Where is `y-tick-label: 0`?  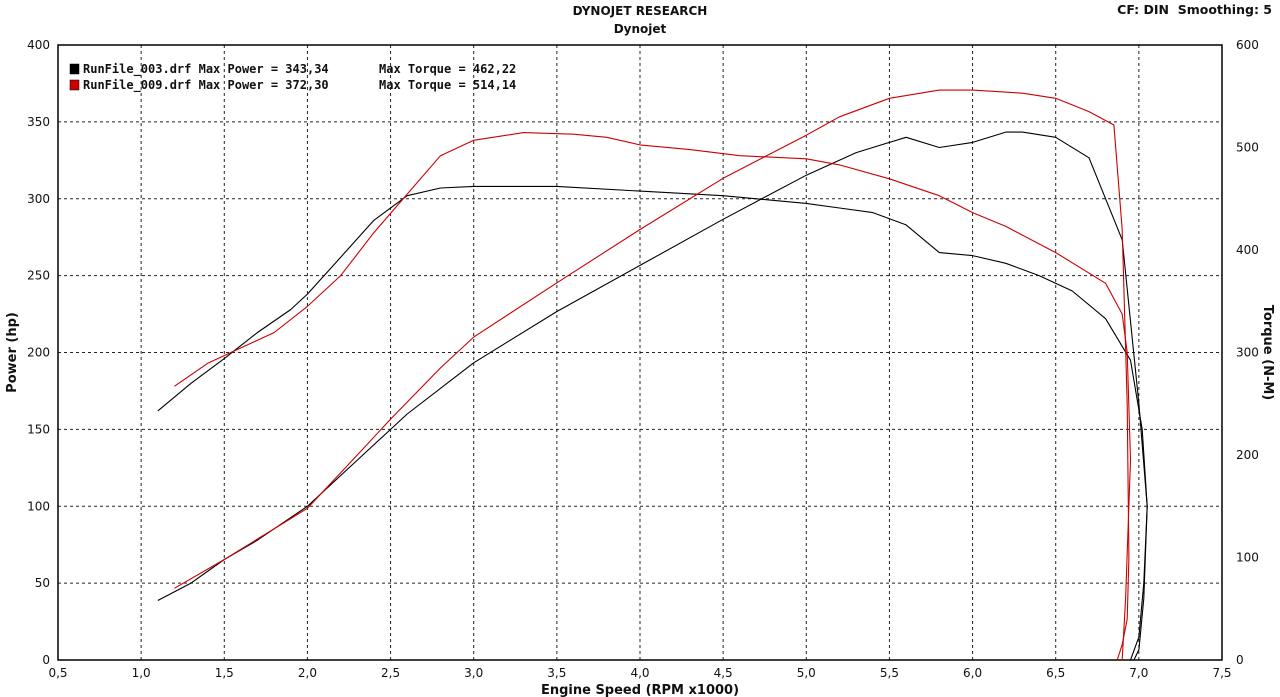
y-tick-label: 0 is located at coordinates (46, 660).